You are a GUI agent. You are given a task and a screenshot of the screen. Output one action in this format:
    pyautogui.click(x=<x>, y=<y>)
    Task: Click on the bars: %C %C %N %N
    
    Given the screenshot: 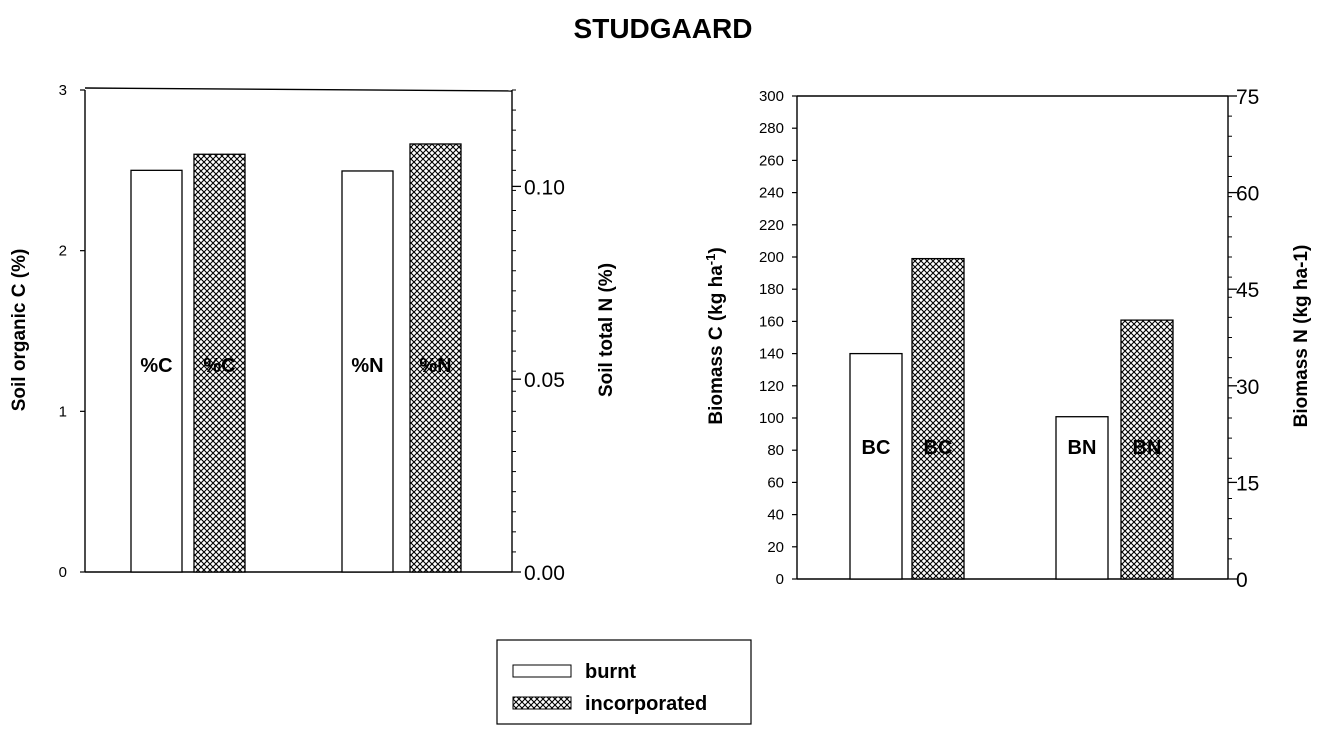 What is the action you would take?
    pyautogui.click(x=296, y=358)
    